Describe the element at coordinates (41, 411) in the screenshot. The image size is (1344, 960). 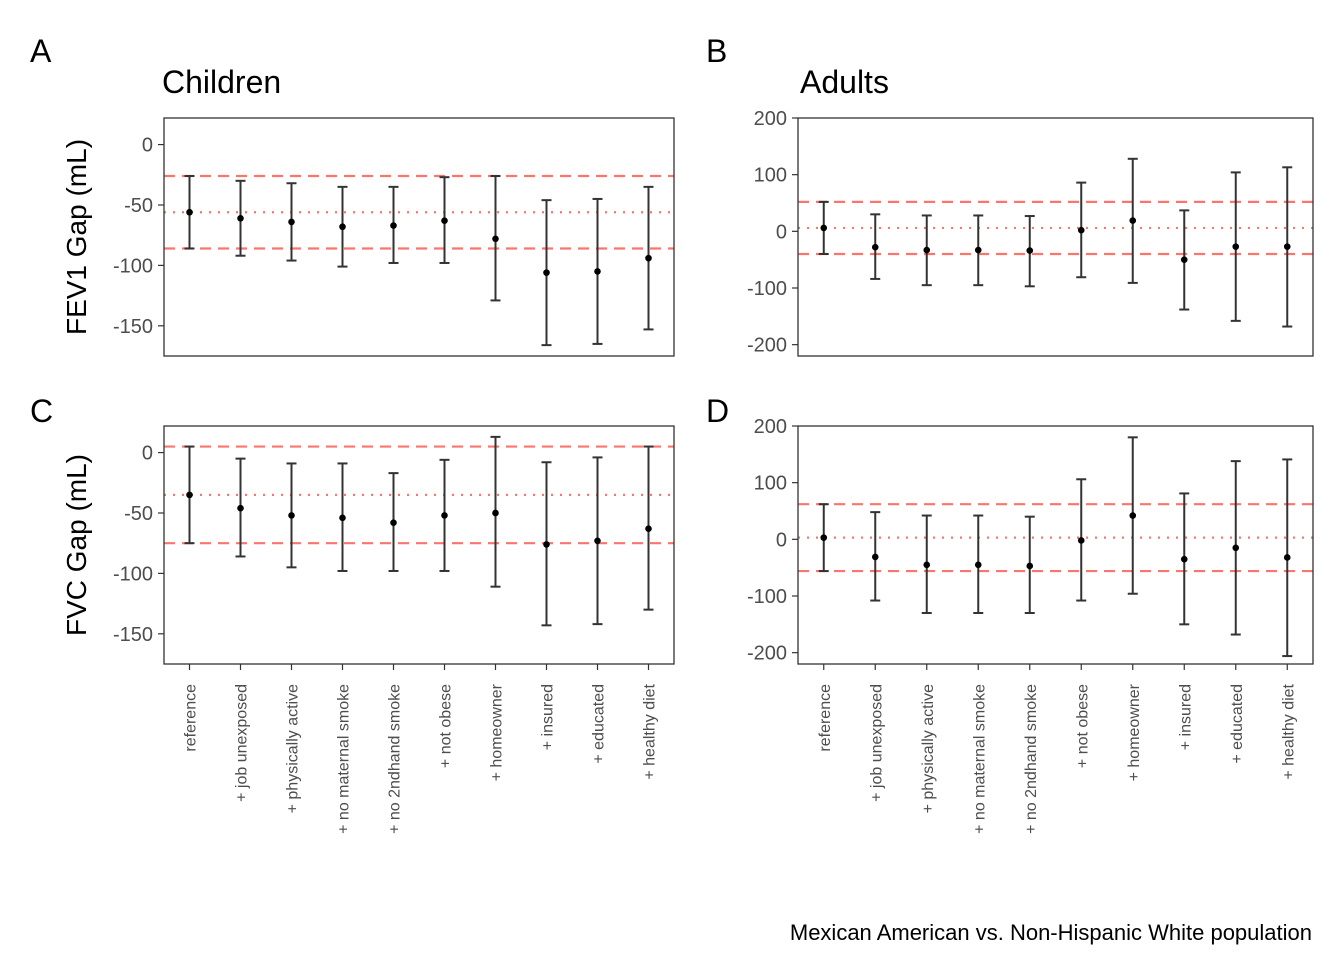
I see `panel-tag: C` at that location.